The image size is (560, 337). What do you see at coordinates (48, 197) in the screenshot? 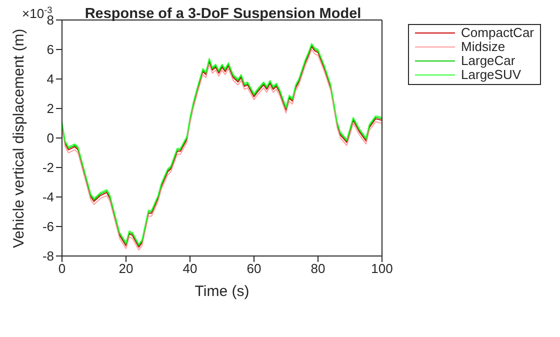
I see `y-tick-label: -4` at bounding box center [48, 197].